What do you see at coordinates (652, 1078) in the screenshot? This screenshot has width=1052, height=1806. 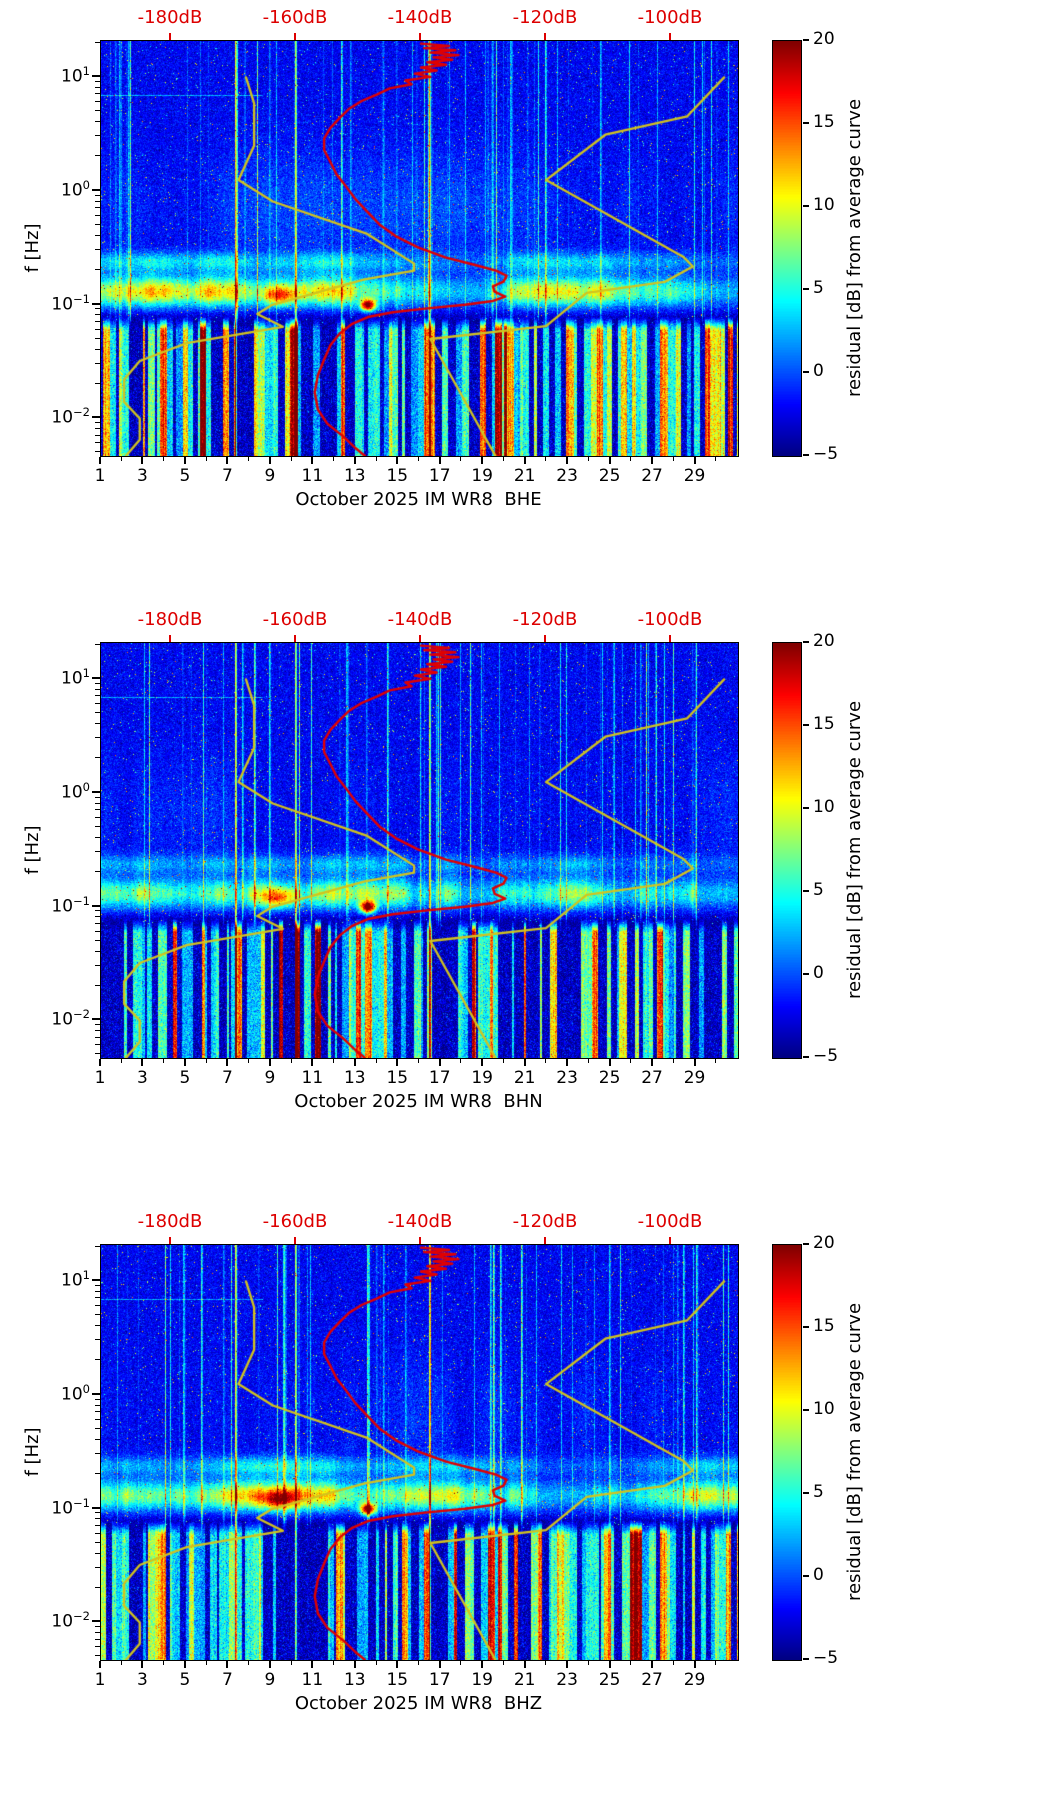 I see `x-tick-label: 27` at bounding box center [652, 1078].